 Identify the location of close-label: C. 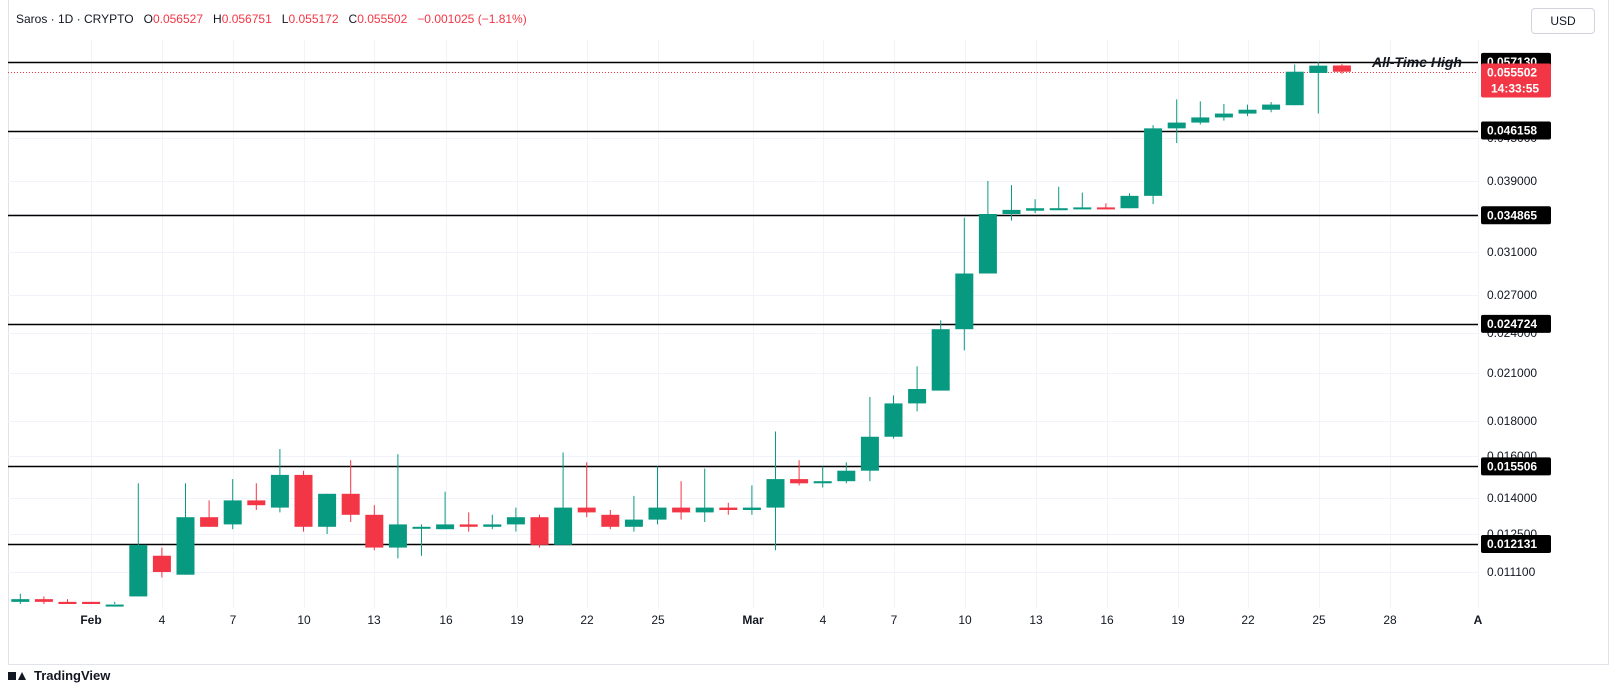
(353, 19).